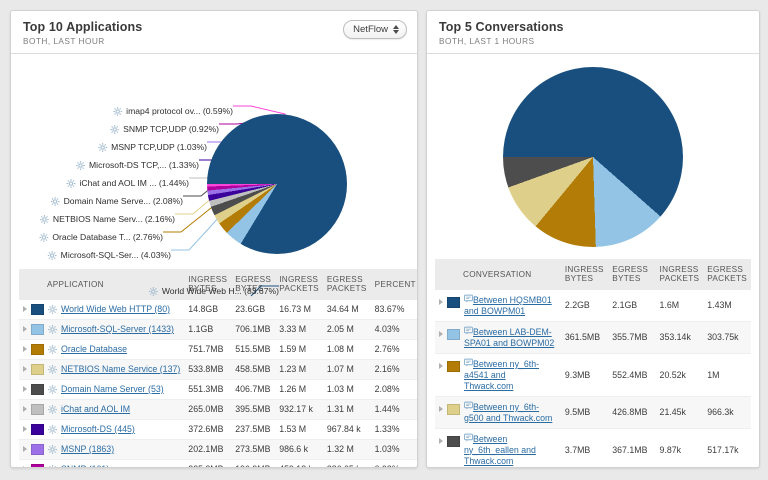  Describe the element at coordinates (299, 449) in the screenshot. I see `ingress-packets-value: 986.6 k` at that location.